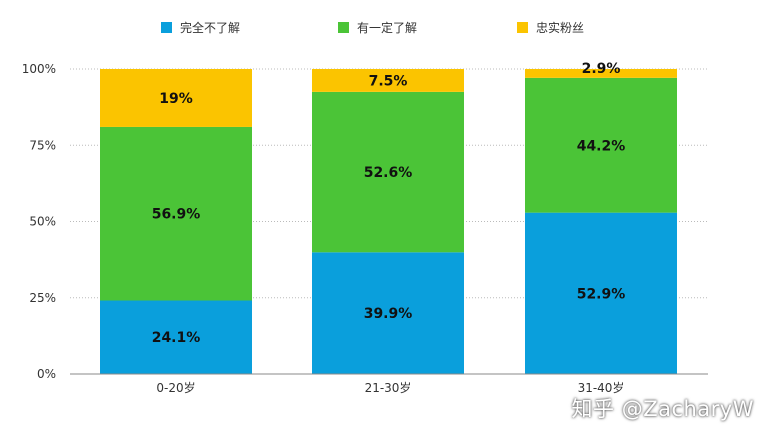 The width and height of the screenshot is (772, 437). What do you see at coordinates (42, 298) in the screenshot?
I see `y-tick-label: 25%` at bounding box center [42, 298].